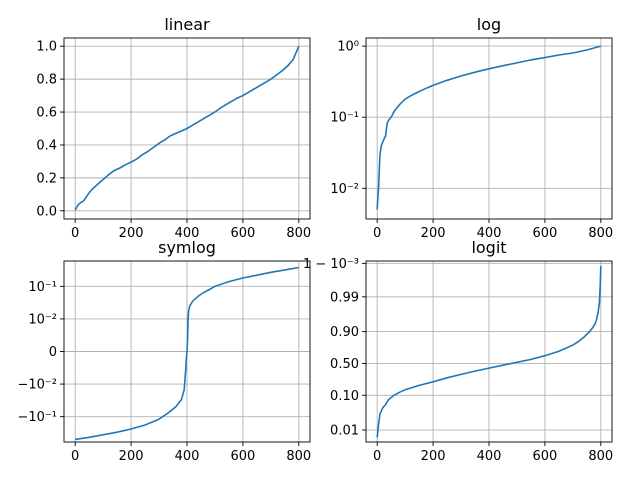 The image size is (640, 484). What do you see at coordinates (489, 233) in the screenshot?
I see `log-xtick-label: 400` at bounding box center [489, 233].